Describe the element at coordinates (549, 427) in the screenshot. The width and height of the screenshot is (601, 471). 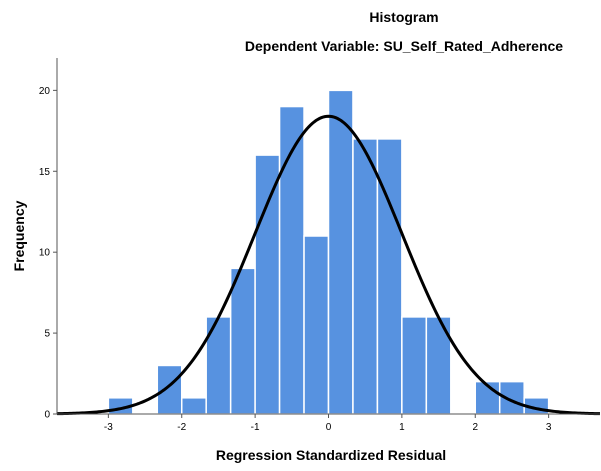
I see `x-tick-label: 3` at that location.